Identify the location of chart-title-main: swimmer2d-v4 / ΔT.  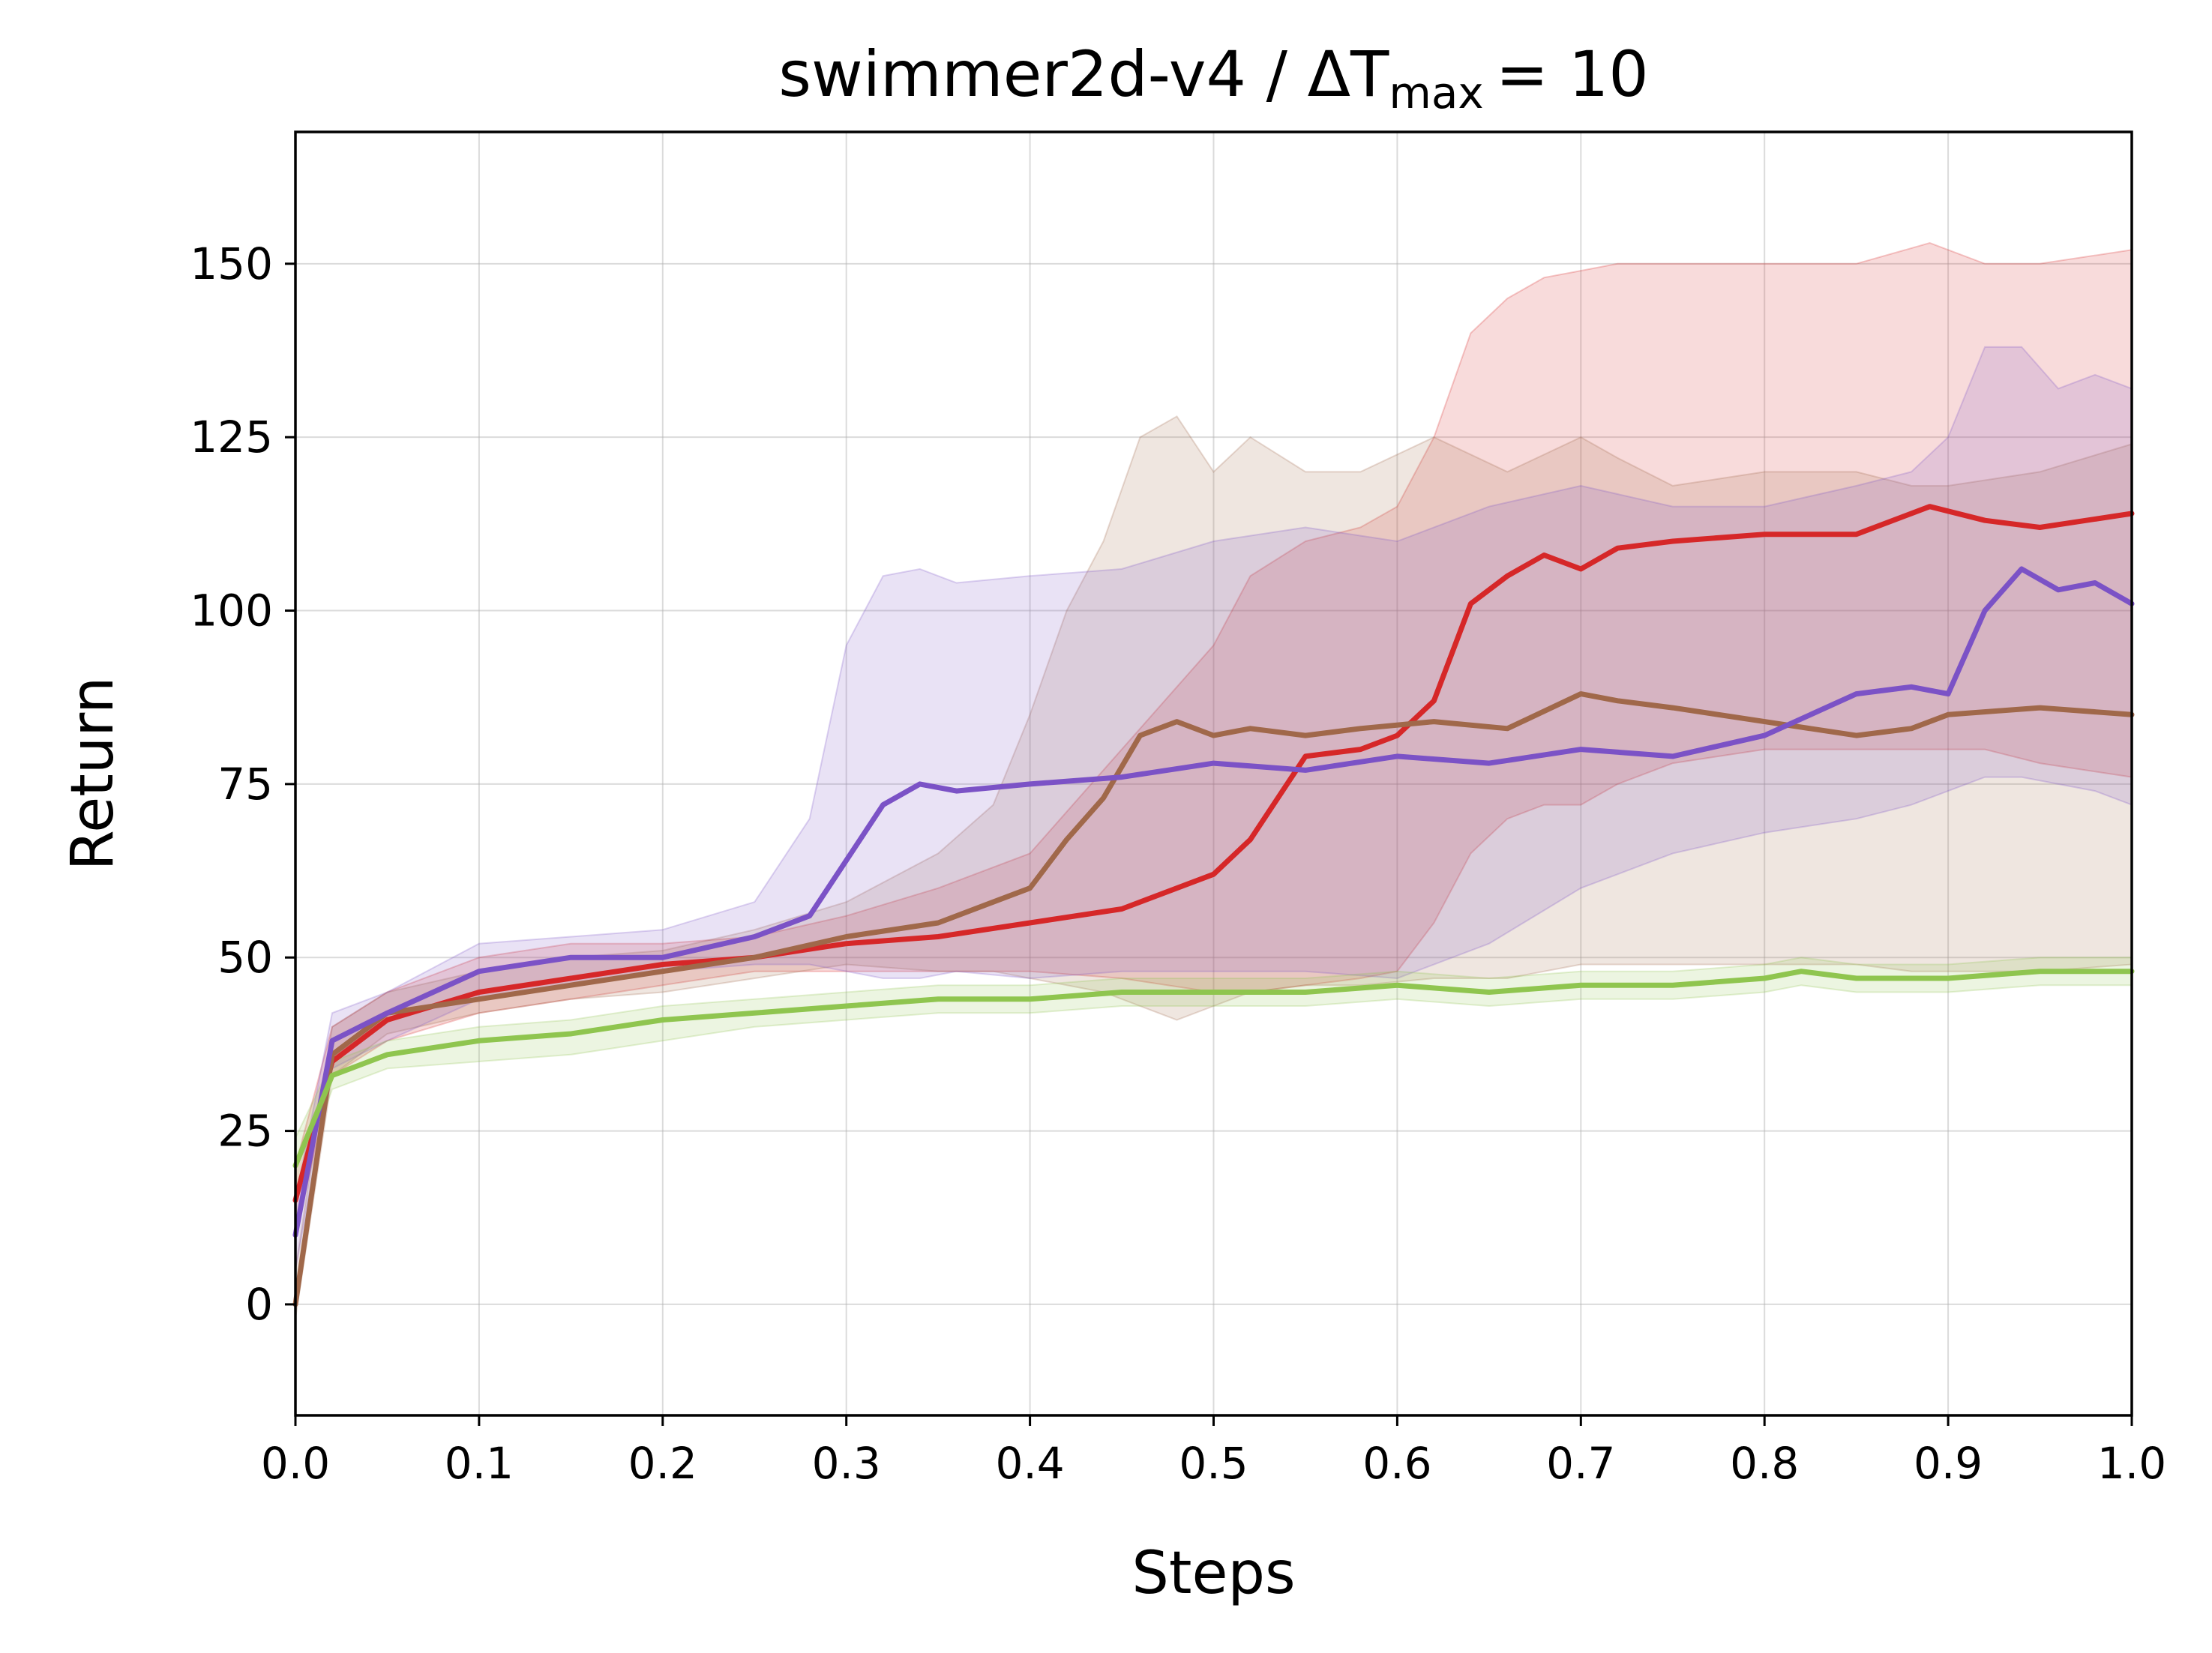
(1083, 74).